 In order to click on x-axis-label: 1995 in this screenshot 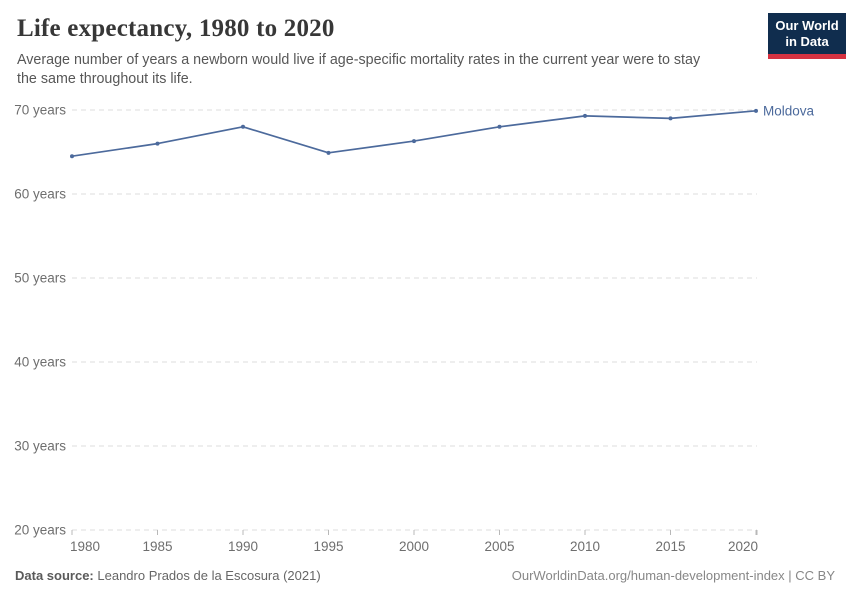, I will do `click(328, 546)`.